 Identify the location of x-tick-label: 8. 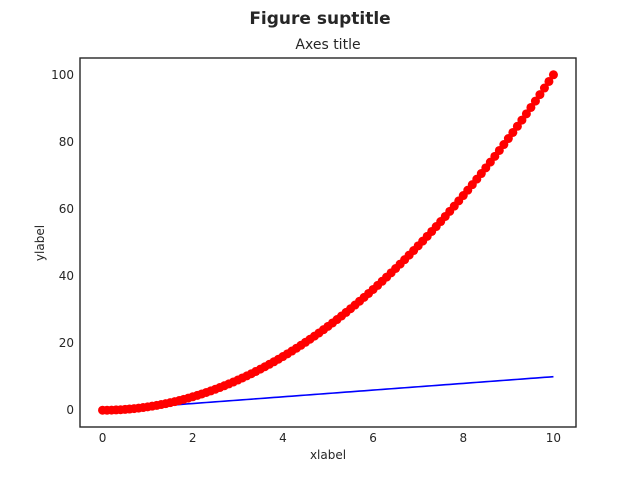
(463, 438).